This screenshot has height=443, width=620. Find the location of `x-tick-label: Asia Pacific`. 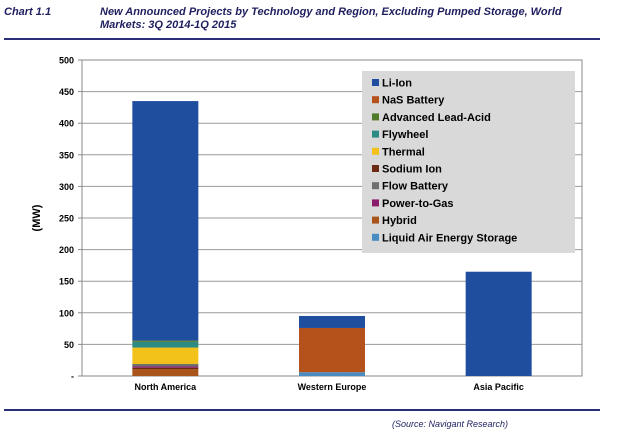

x-tick-label: Asia Pacific is located at coordinates (498, 387).